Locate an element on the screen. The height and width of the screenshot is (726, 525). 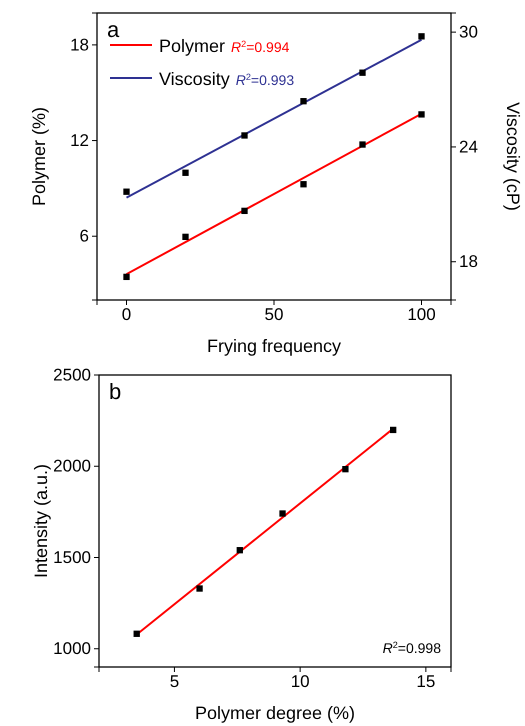
y-tick-label: 6 is located at coordinates (84, 236).